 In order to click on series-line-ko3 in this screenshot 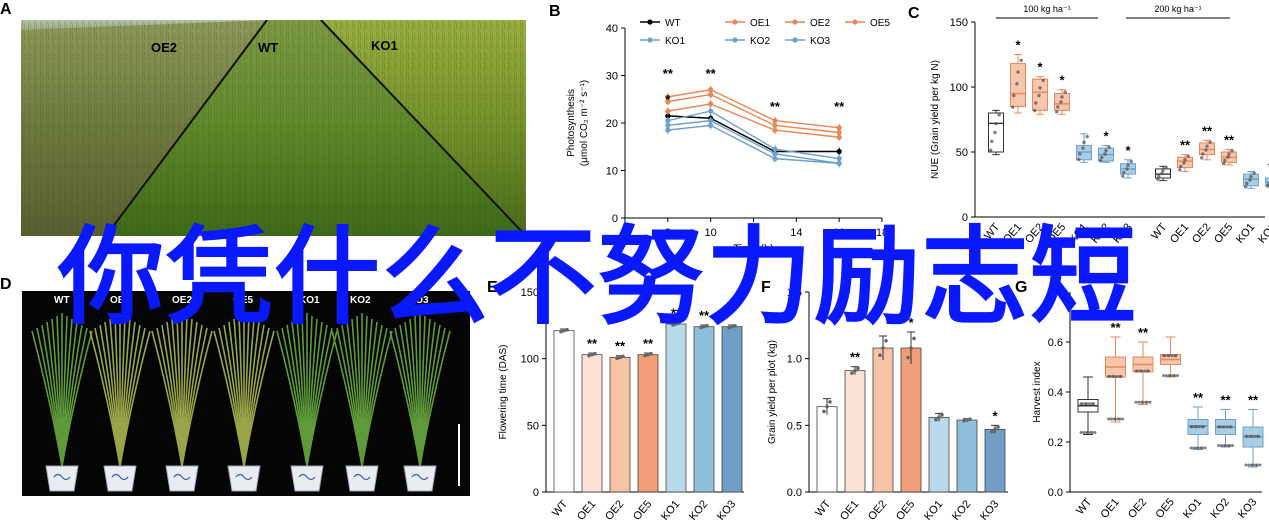, I will do `click(753, 135)`.